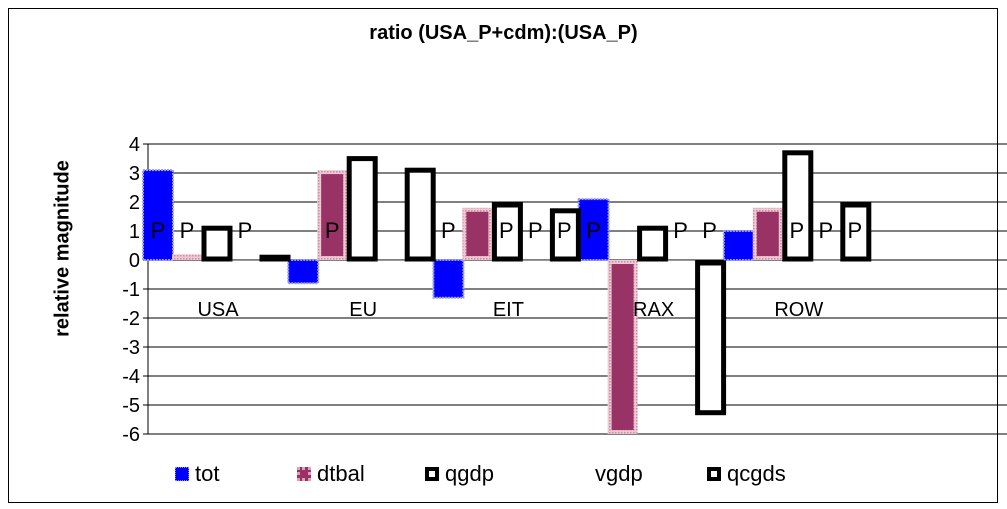 This screenshot has width=1007, height=509. I want to click on legend-label: dtbal, so click(341, 473).